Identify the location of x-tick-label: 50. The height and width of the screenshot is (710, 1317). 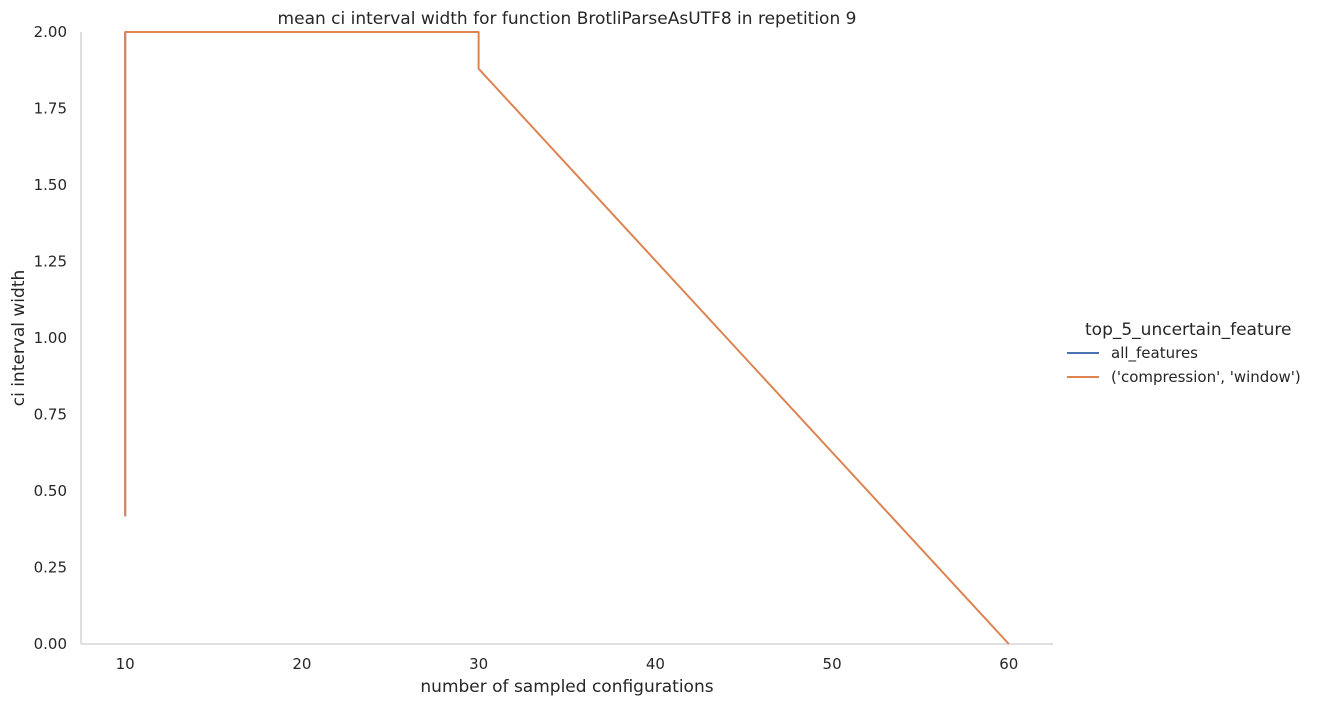
(832, 664).